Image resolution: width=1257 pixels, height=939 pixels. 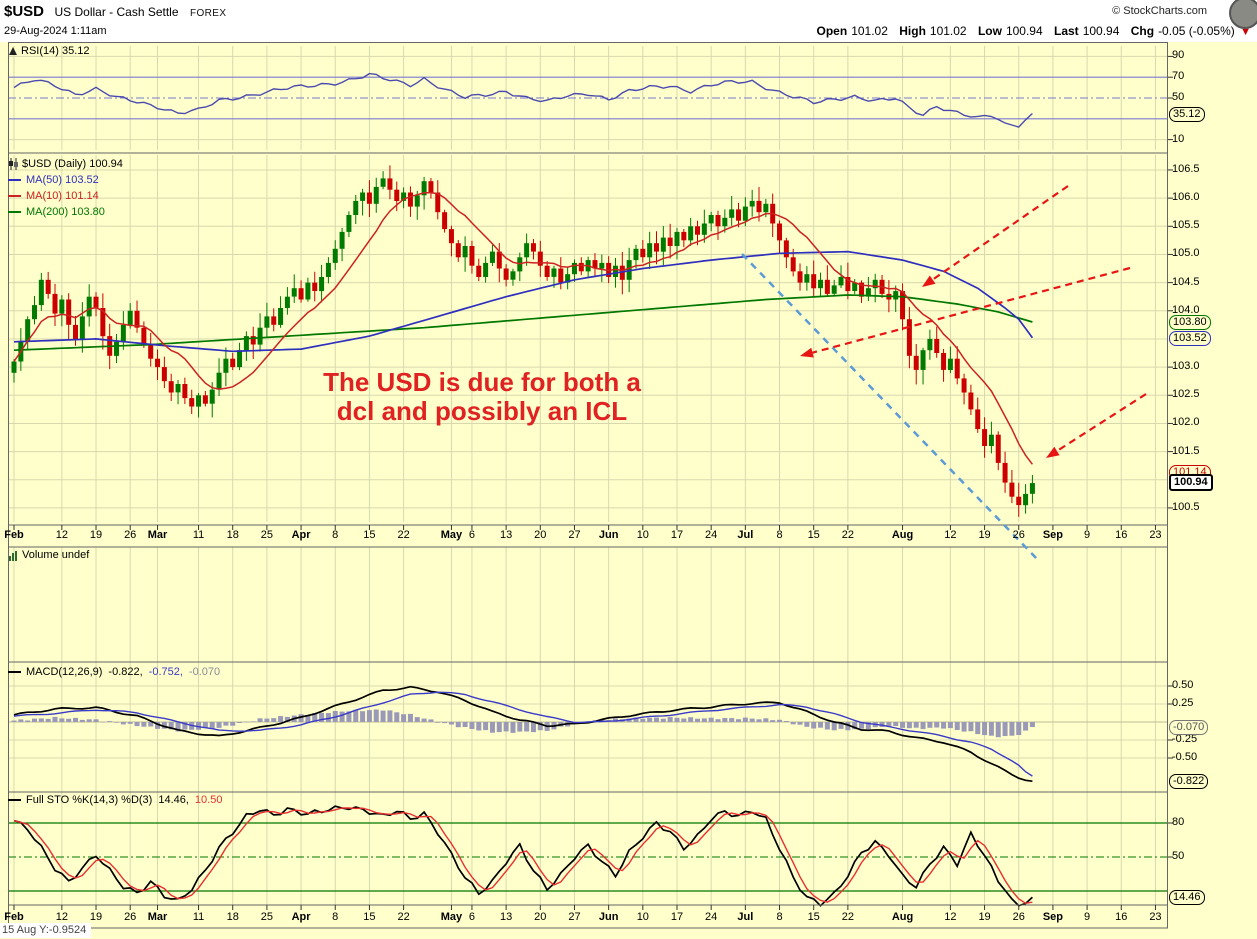 I want to click on macd-hist-box: -0.070, so click(x=1189, y=727).